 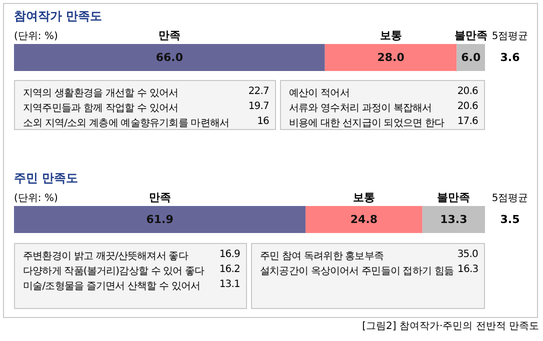 I want to click on text: 비용에 대한 선지급이 되었으면 한다 17.6, so click(x=383, y=122).